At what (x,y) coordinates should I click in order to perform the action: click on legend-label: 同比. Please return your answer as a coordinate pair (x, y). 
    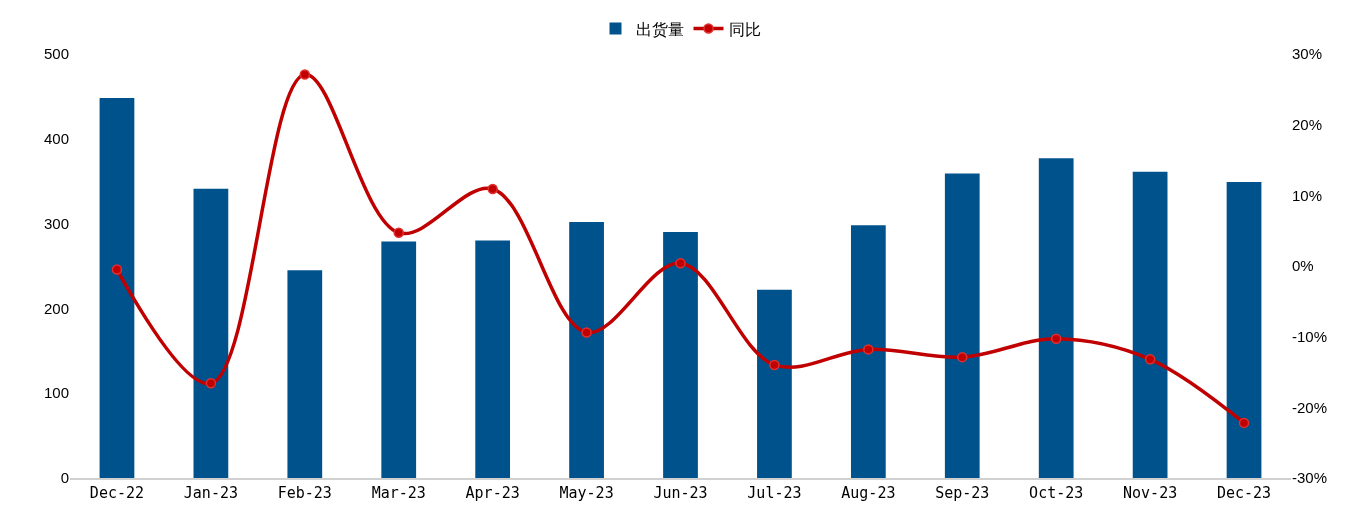
    Looking at the image, I should click on (744, 29).